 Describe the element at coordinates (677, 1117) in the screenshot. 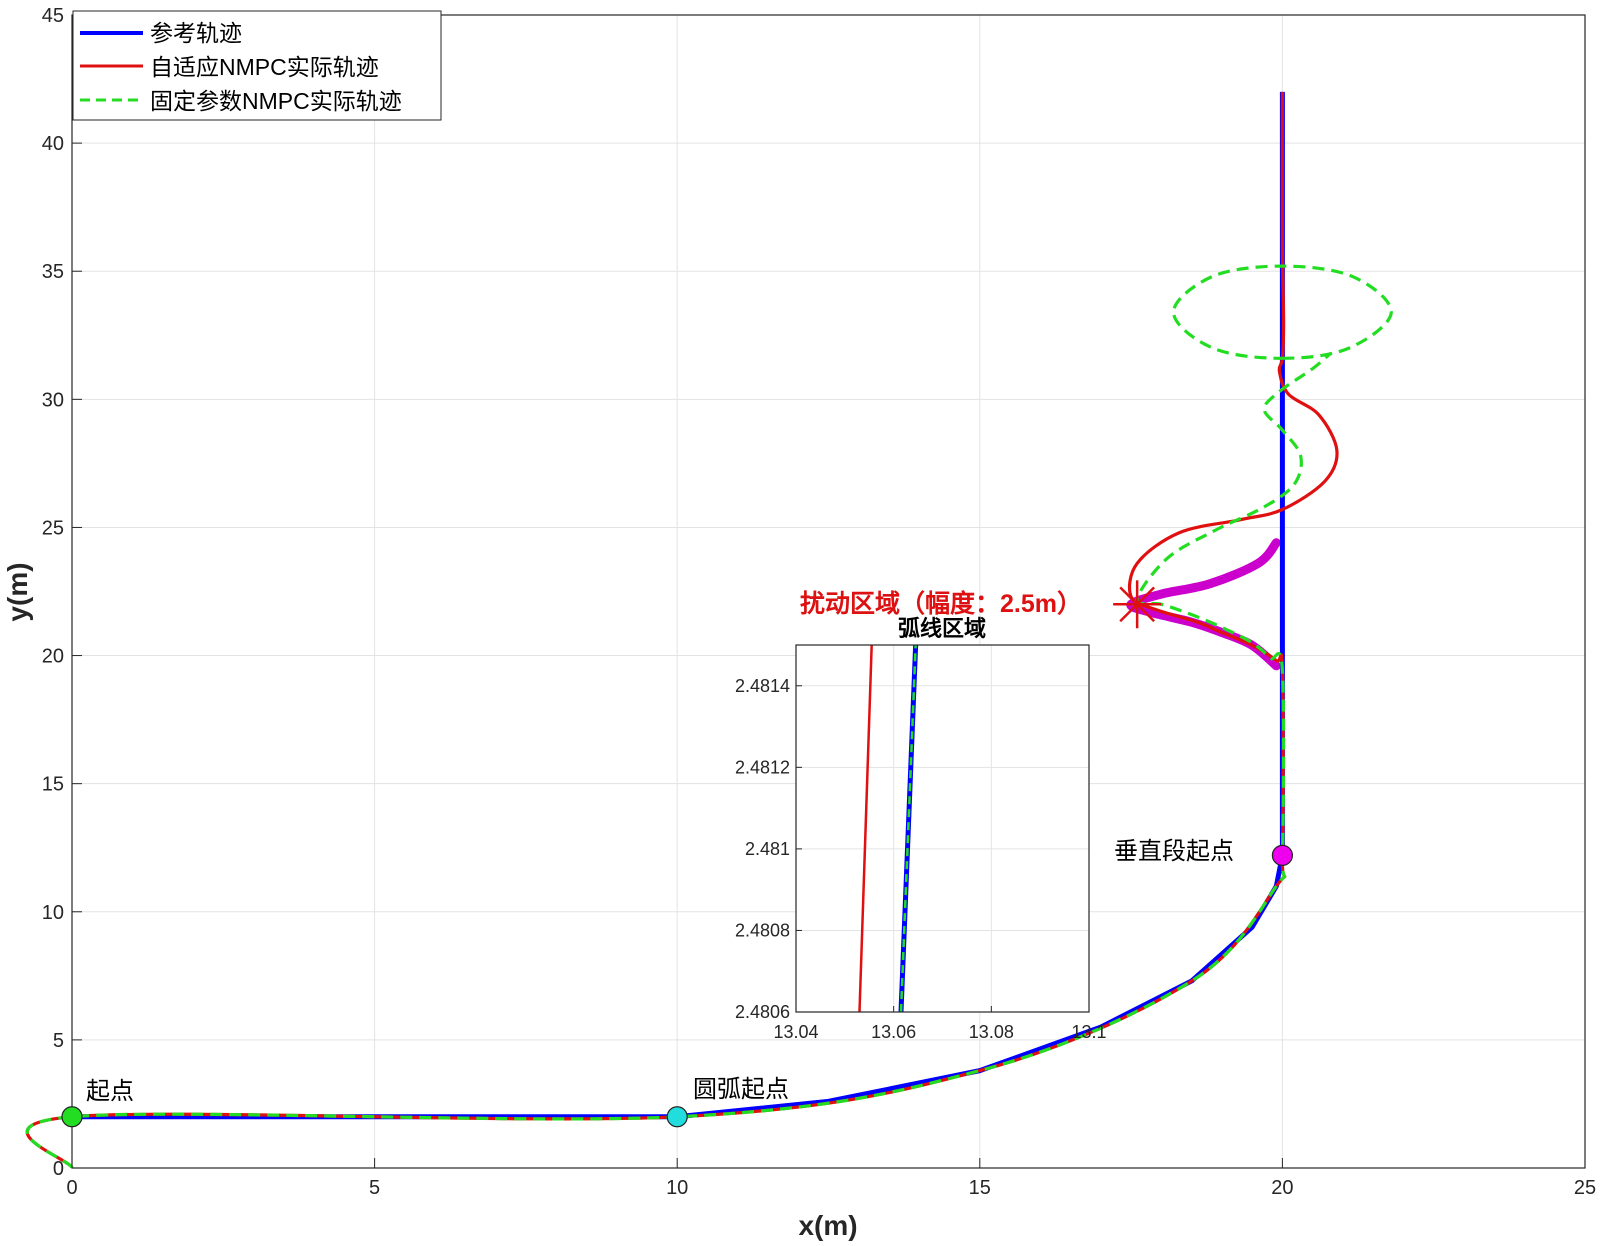

I see `arc-start-marker` at that location.